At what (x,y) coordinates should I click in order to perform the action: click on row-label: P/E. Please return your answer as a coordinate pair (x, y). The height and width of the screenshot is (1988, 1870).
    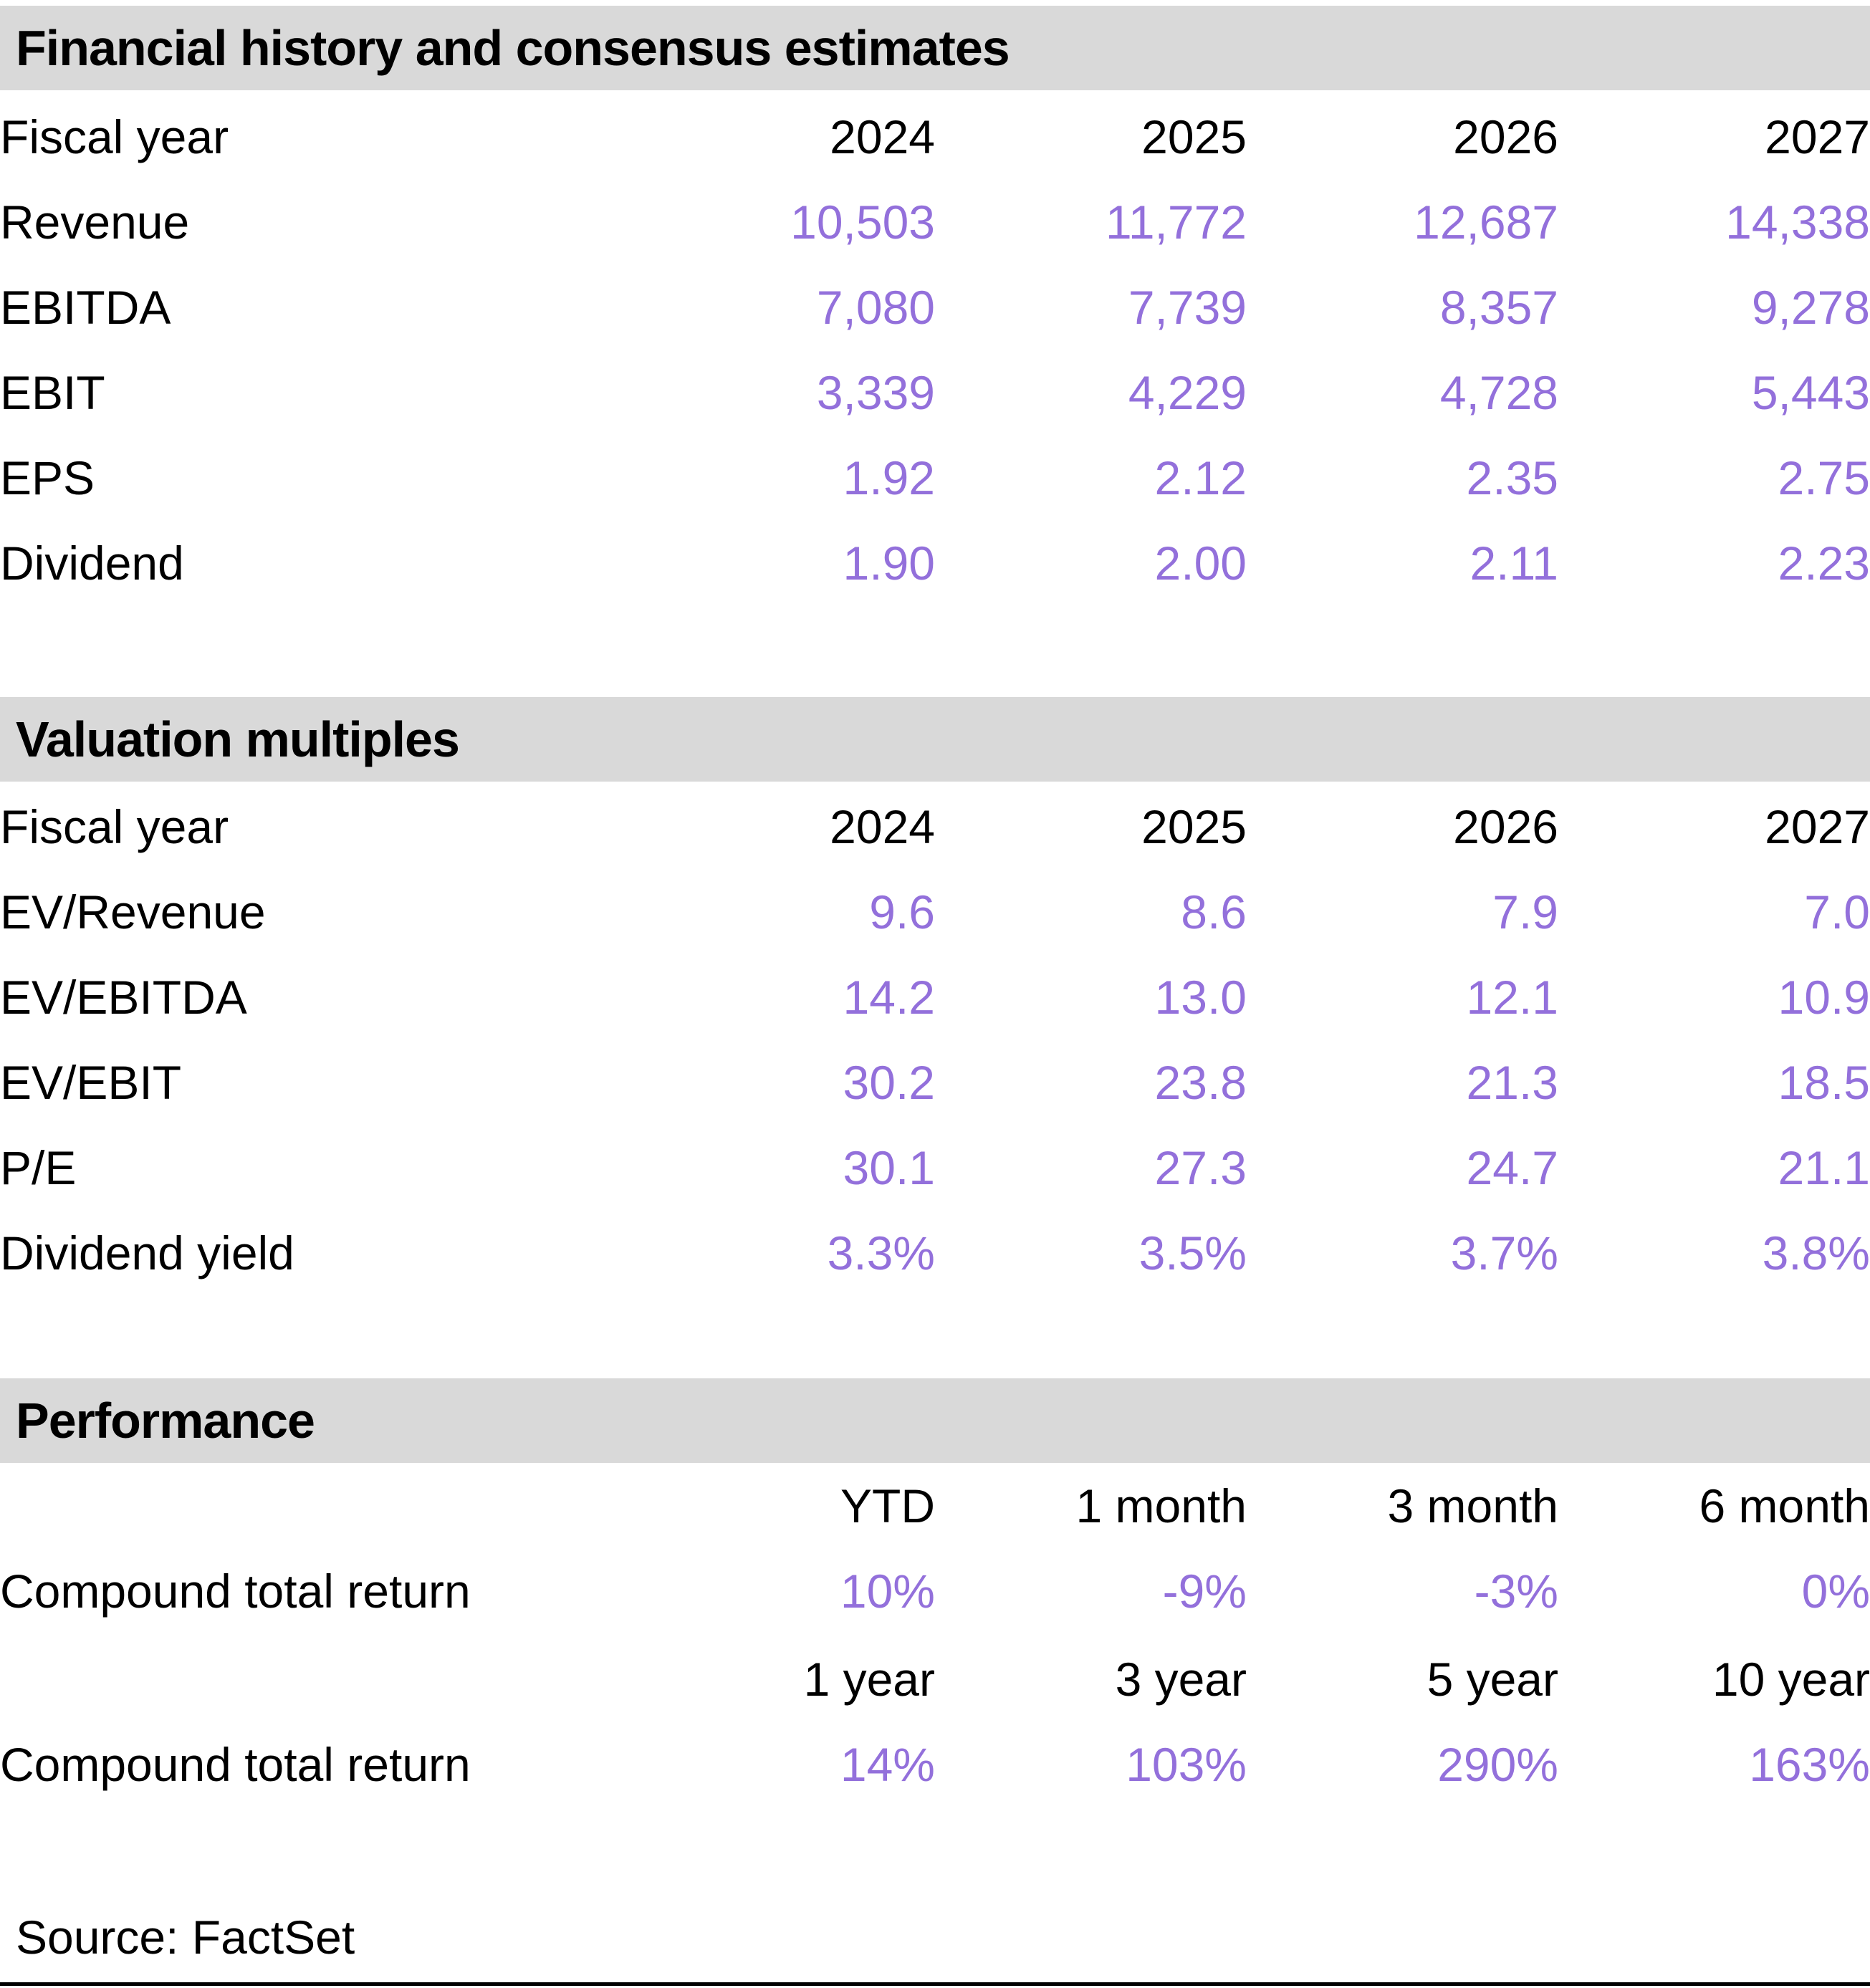
    Looking at the image, I should click on (38, 1167).